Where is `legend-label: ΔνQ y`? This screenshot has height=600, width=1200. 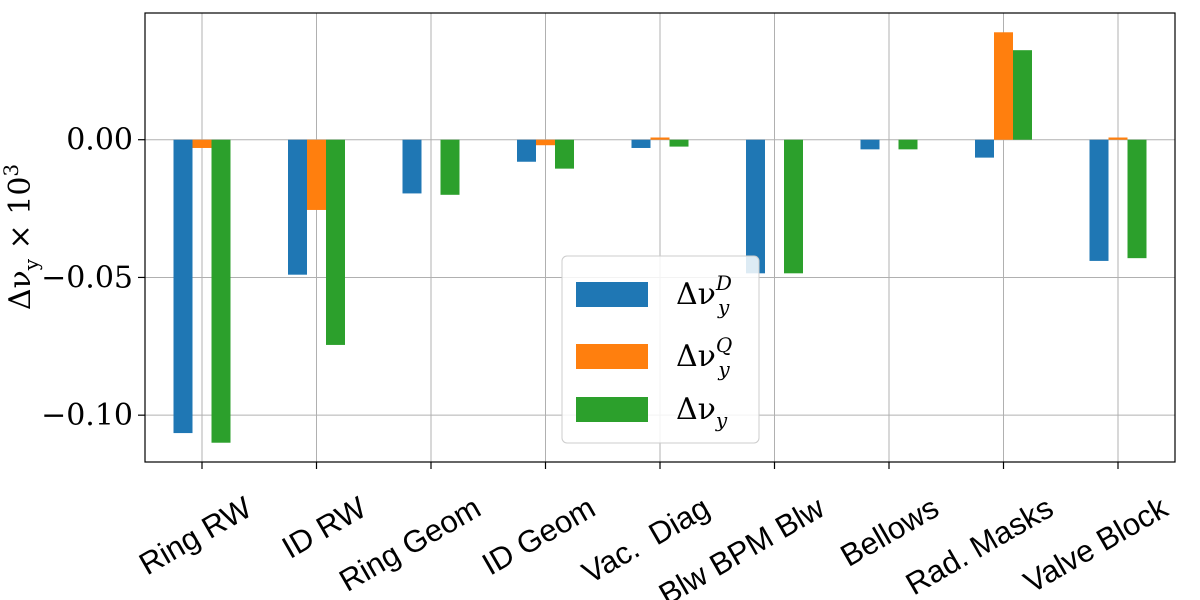
legend-label: ΔνQ y is located at coordinates (704, 357).